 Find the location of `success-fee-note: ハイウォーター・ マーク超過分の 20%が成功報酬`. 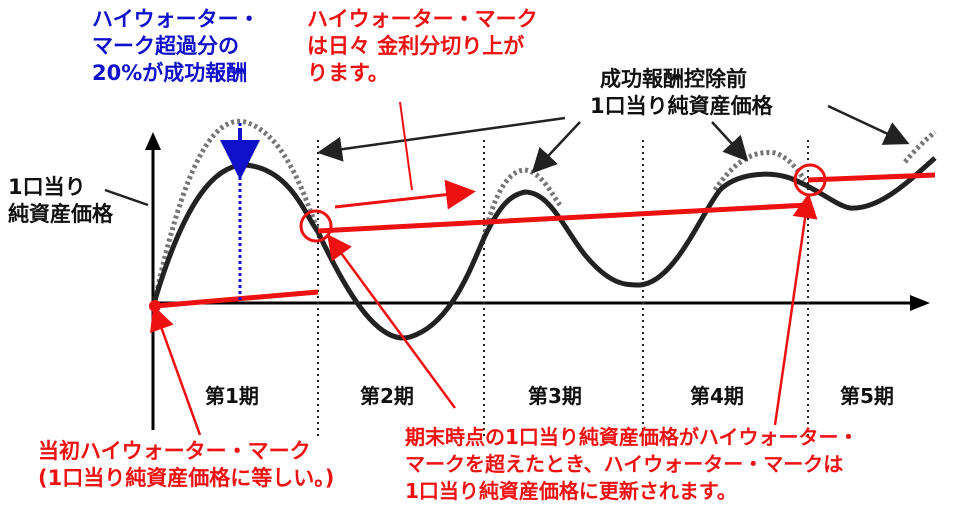

success-fee-note: ハイウォーター・ マーク超過分の 20%が成功報酬 is located at coordinates (176, 46).